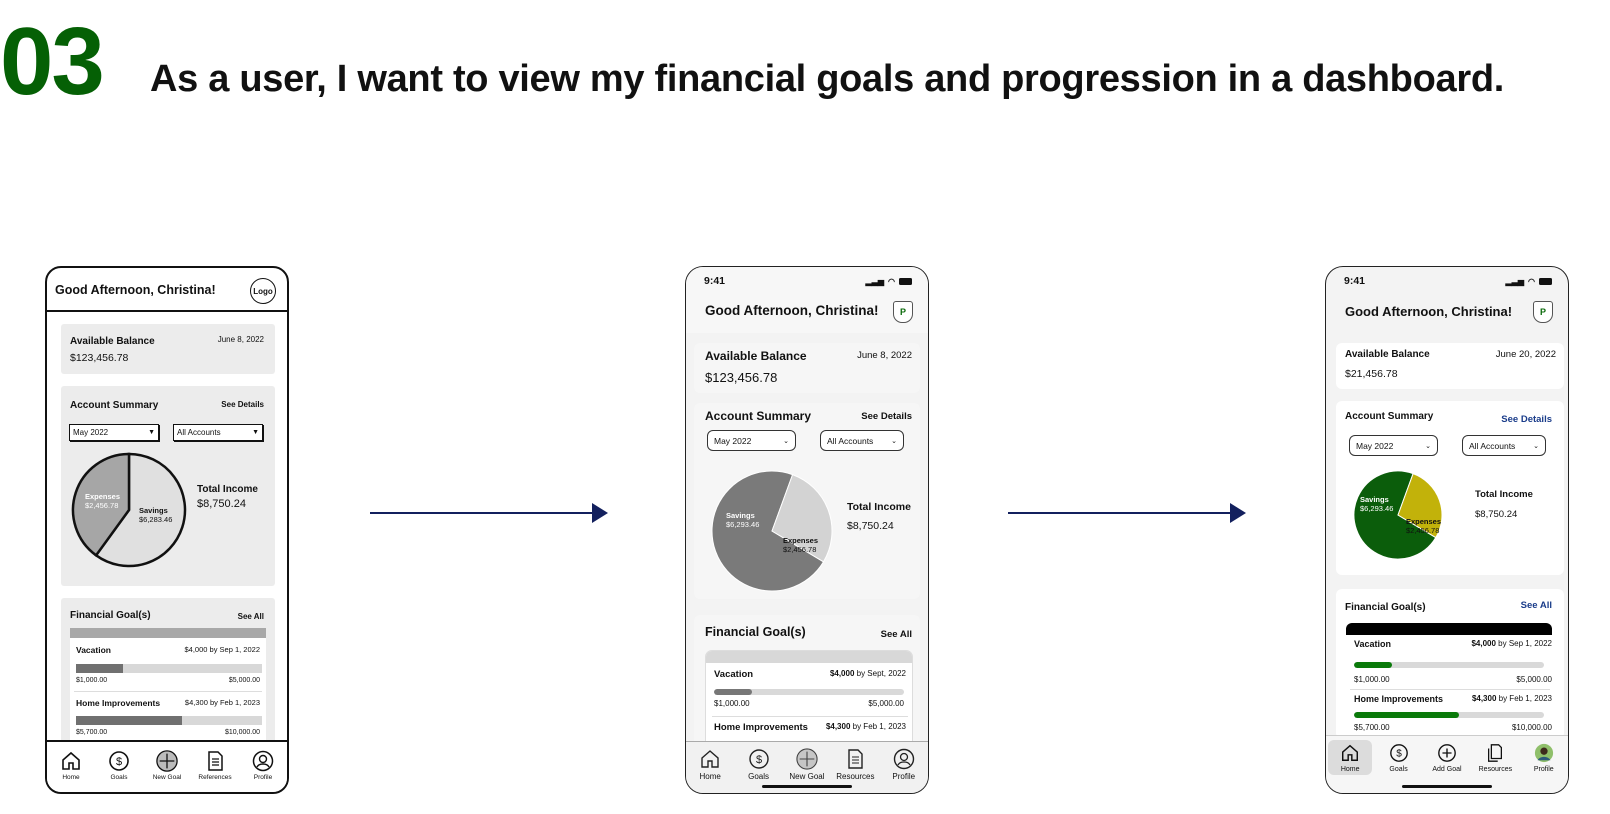 This screenshot has height=814, width=1610. What do you see at coordinates (1495, 769) in the screenshot?
I see `tab-label: Resources` at bounding box center [1495, 769].